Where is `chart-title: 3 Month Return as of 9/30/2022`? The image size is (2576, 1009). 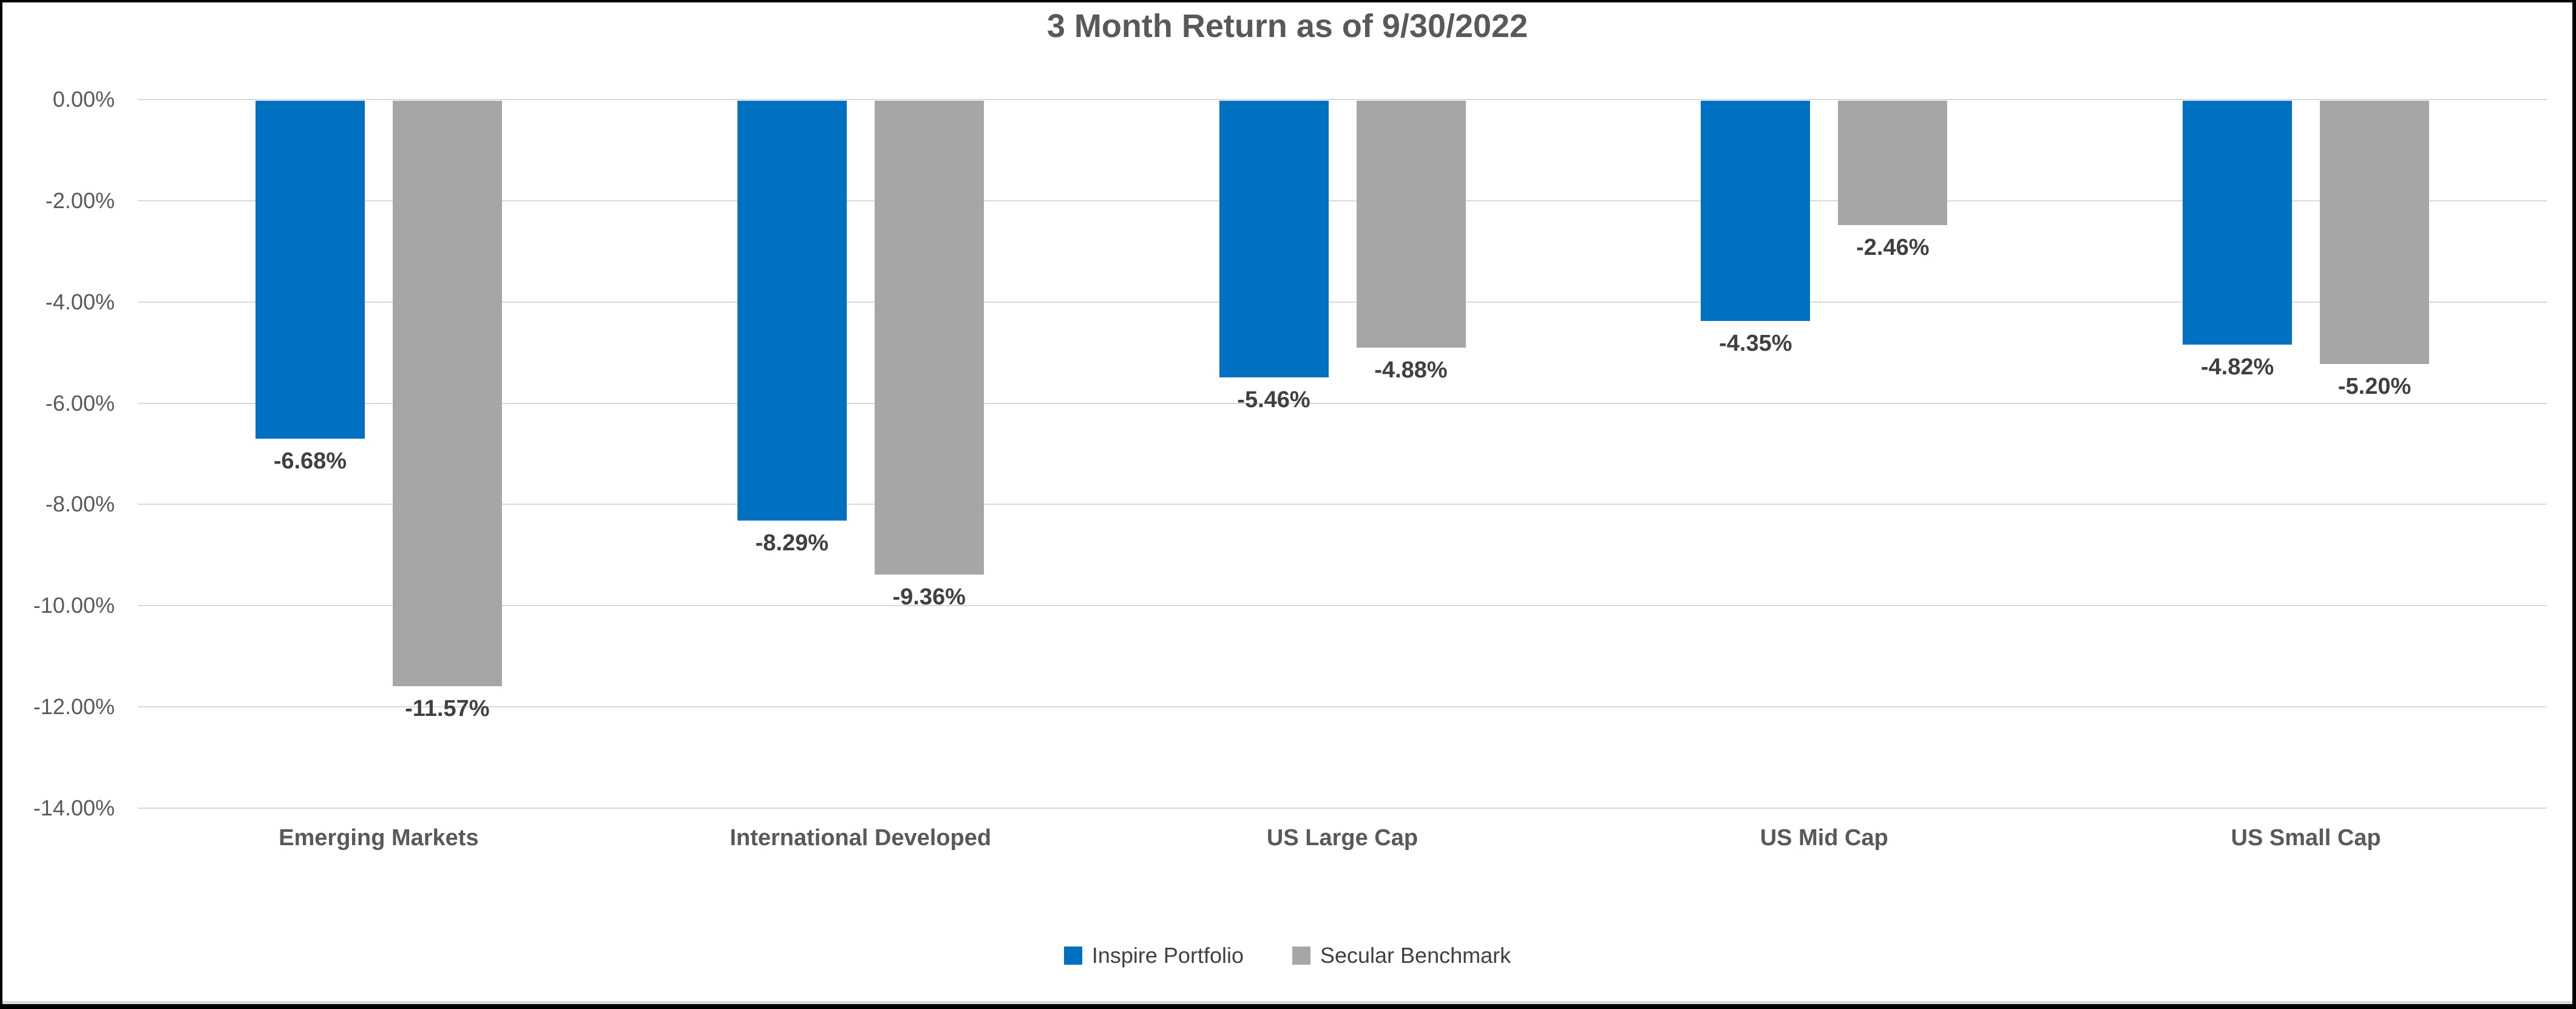 chart-title: 3 Month Return as of 9/30/2022 is located at coordinates (1287, 26).